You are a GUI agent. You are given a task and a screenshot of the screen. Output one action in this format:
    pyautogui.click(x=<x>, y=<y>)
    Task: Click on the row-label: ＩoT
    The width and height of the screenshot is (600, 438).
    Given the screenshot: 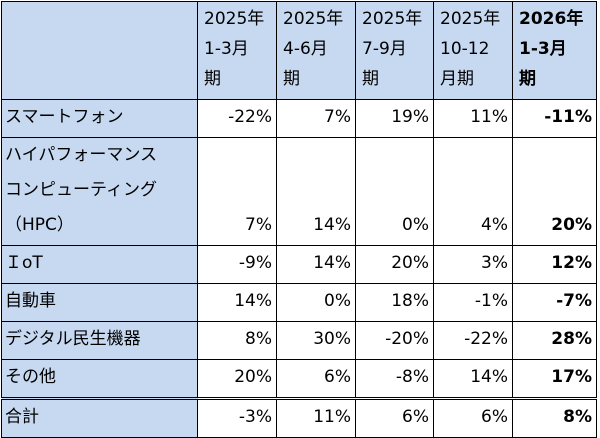 What is the action you would take?
    pyautogui.click(x=99, y=264)
    